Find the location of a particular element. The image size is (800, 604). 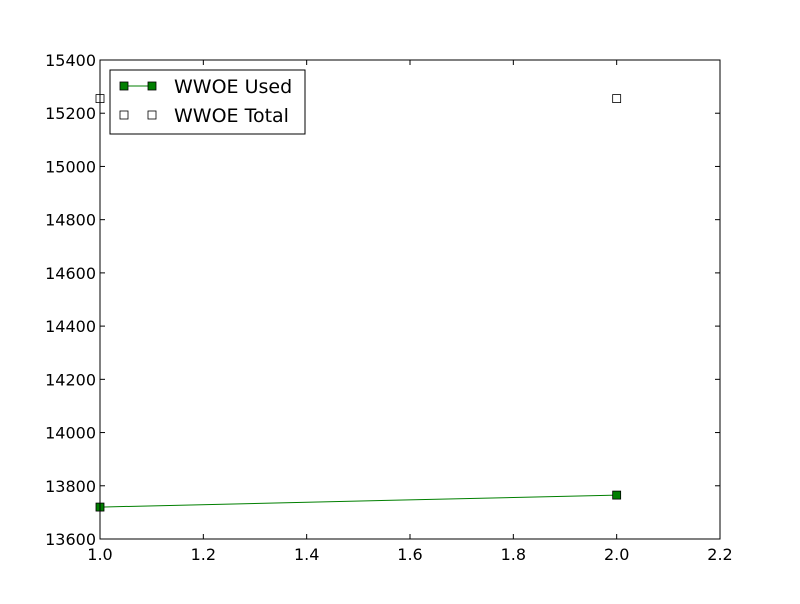

legend: WWOE Used WWOE Total is located at coordinates (207, 102).